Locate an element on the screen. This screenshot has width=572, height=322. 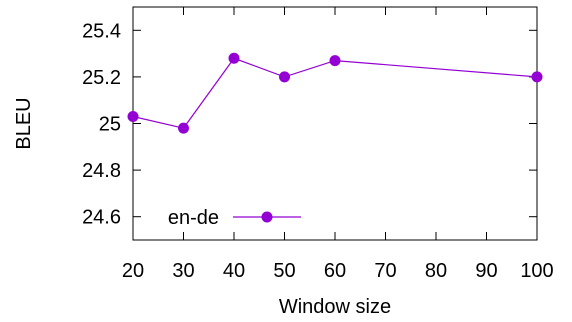
y-tick-label-25: 25 is located at coordinates (110, 125).